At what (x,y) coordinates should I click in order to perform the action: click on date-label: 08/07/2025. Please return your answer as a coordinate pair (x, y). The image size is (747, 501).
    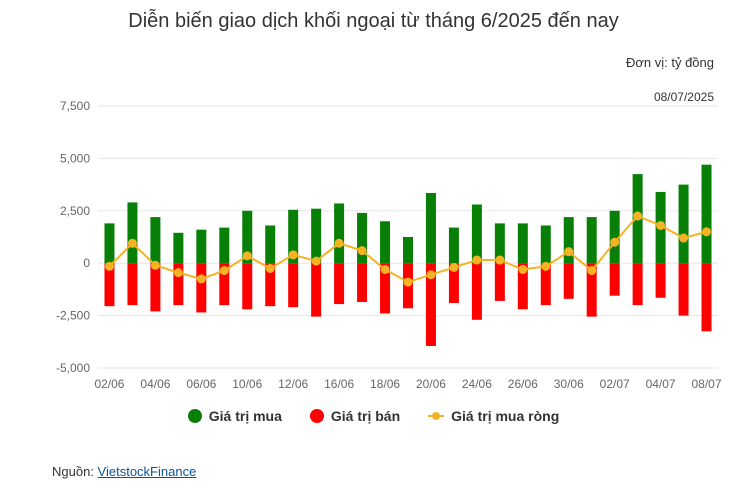
    Looking at the image, I should click on (683, 97).